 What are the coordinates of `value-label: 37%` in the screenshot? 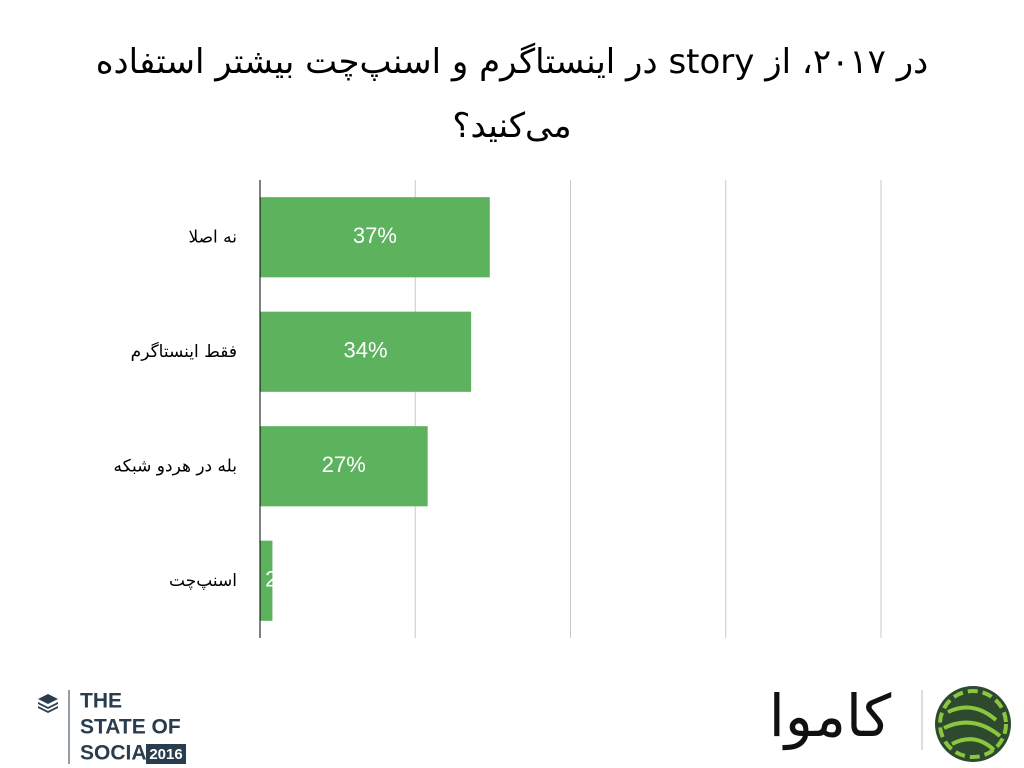 It's located at (375, 235).